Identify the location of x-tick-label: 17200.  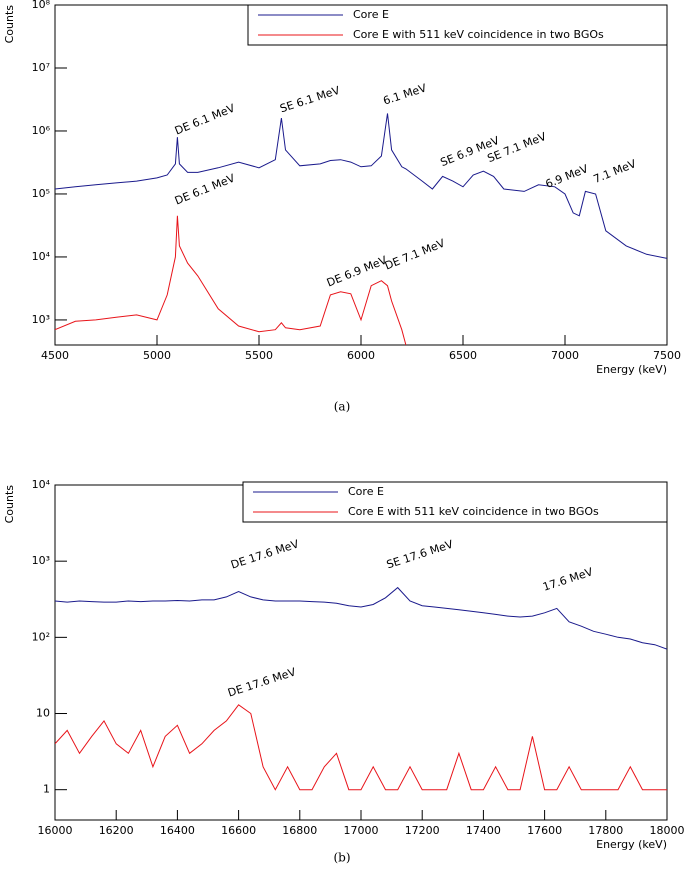
(422, 830).